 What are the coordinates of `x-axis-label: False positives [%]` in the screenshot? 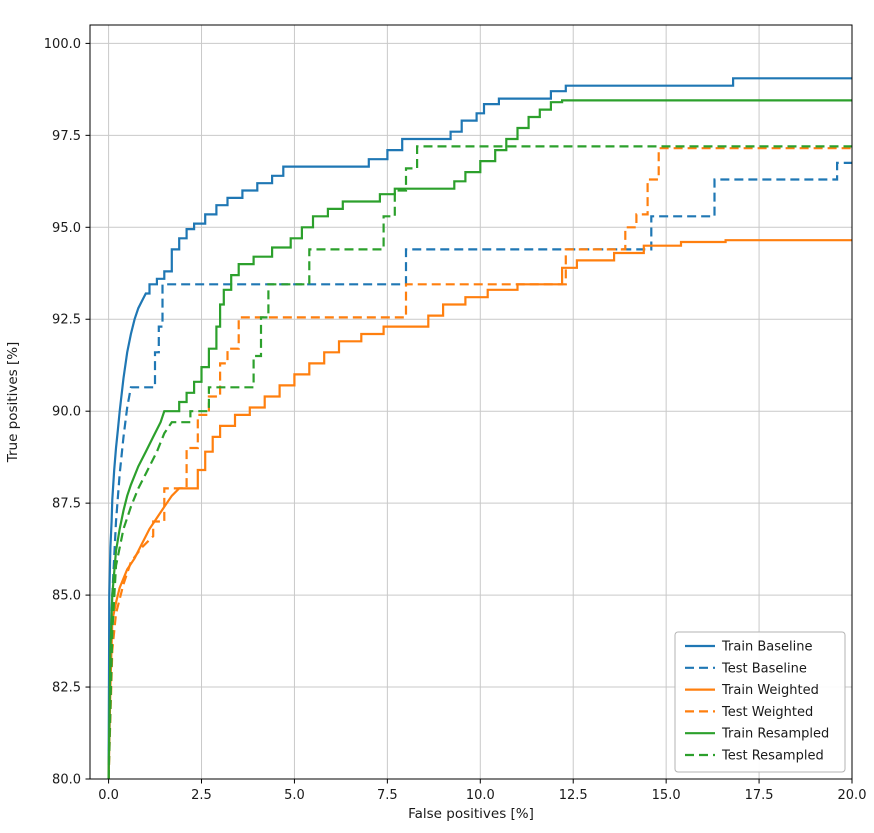 It's located at (471, 814).